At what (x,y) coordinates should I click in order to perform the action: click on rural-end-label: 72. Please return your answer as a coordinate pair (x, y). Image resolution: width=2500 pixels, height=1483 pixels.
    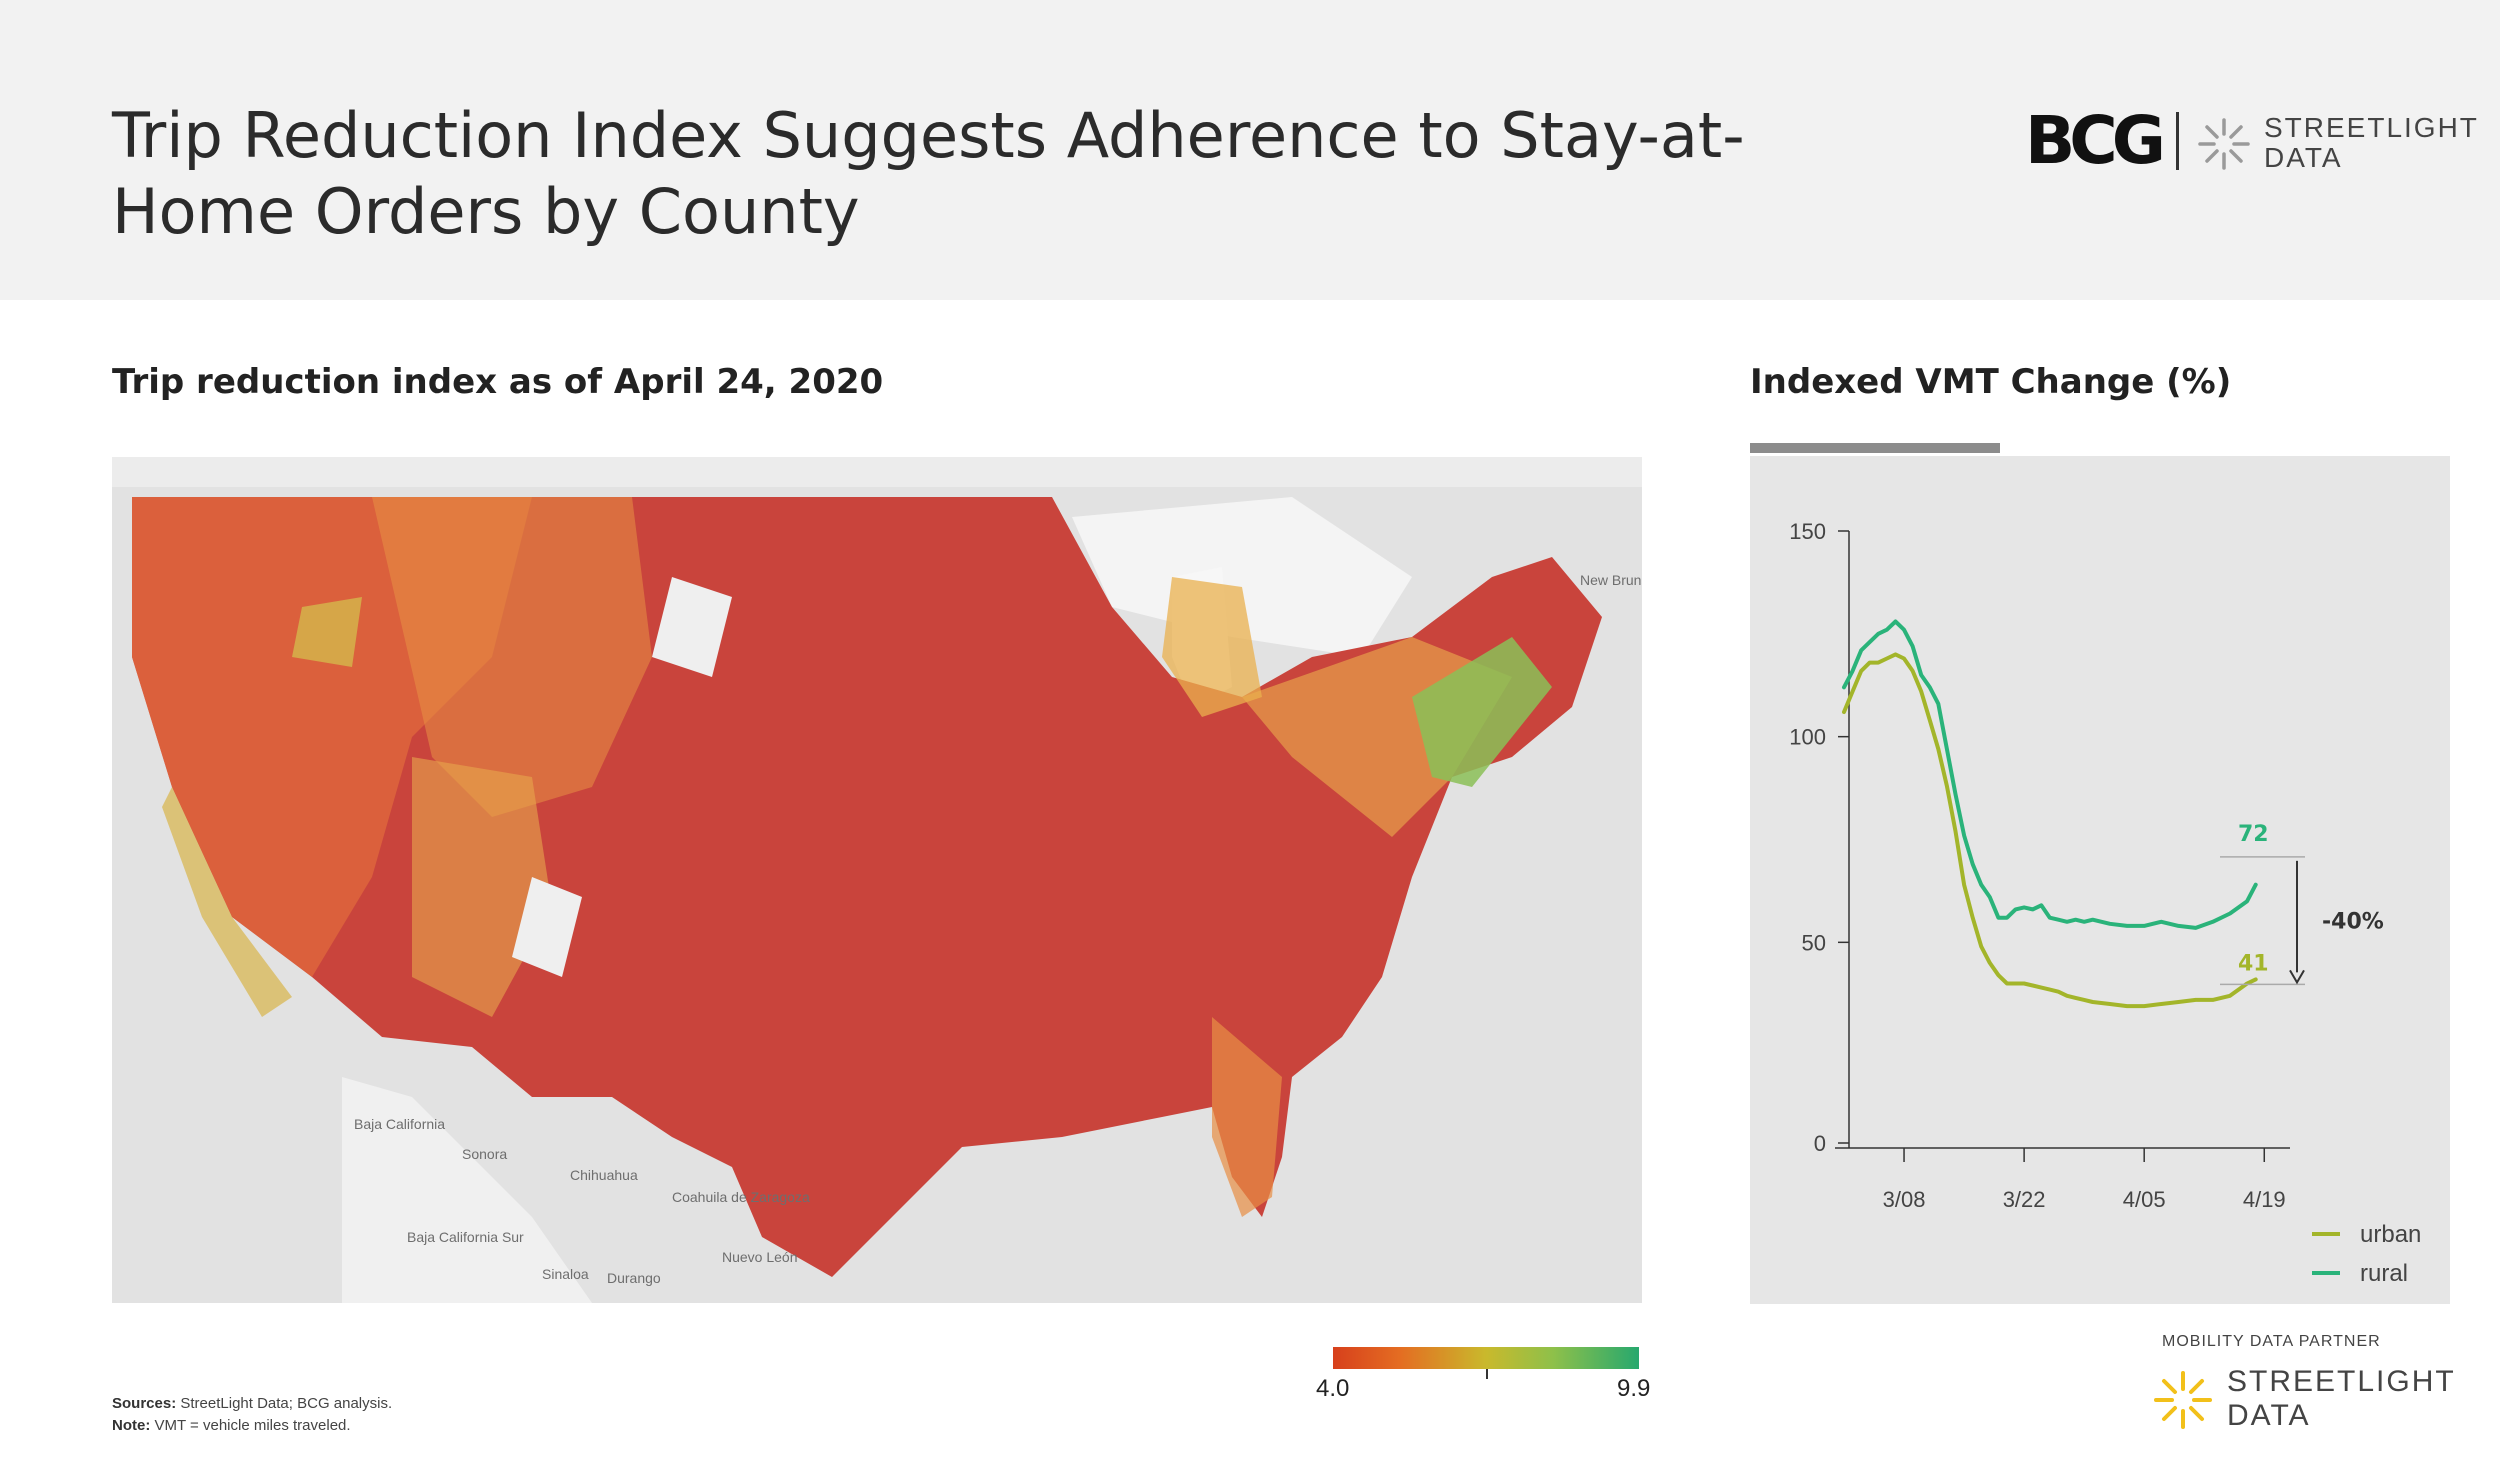
    Looking at the image, I should click on (2253, 834).